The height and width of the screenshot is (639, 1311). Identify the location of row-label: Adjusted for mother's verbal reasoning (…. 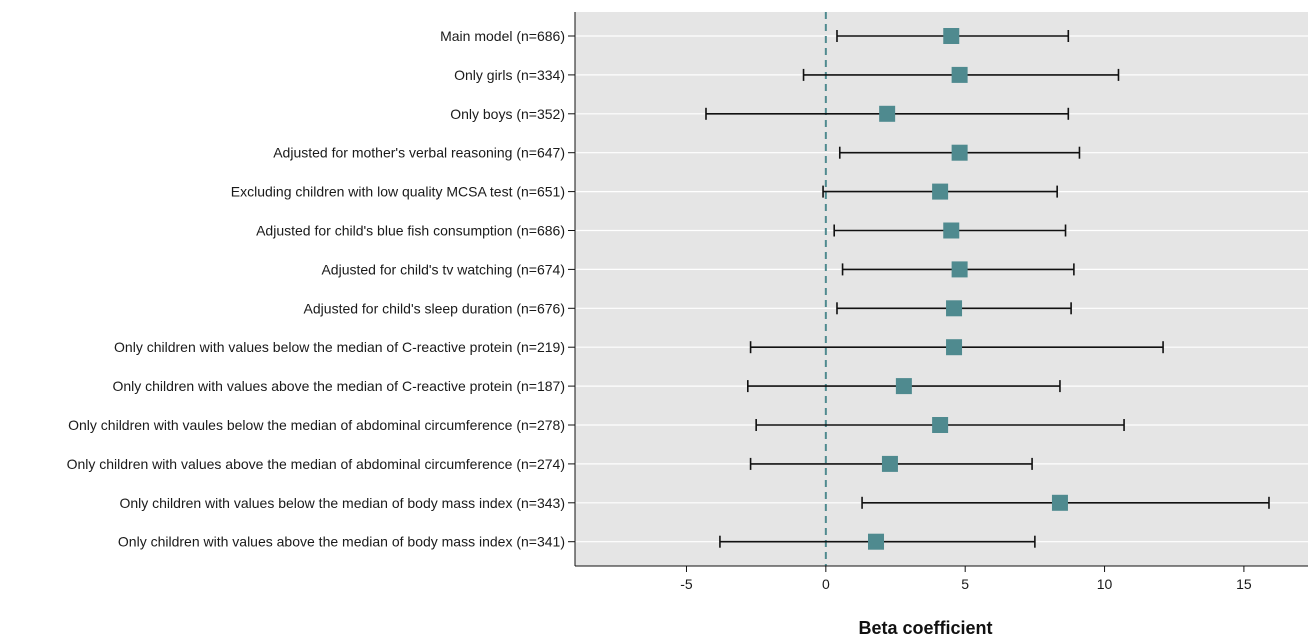
(419, 153).